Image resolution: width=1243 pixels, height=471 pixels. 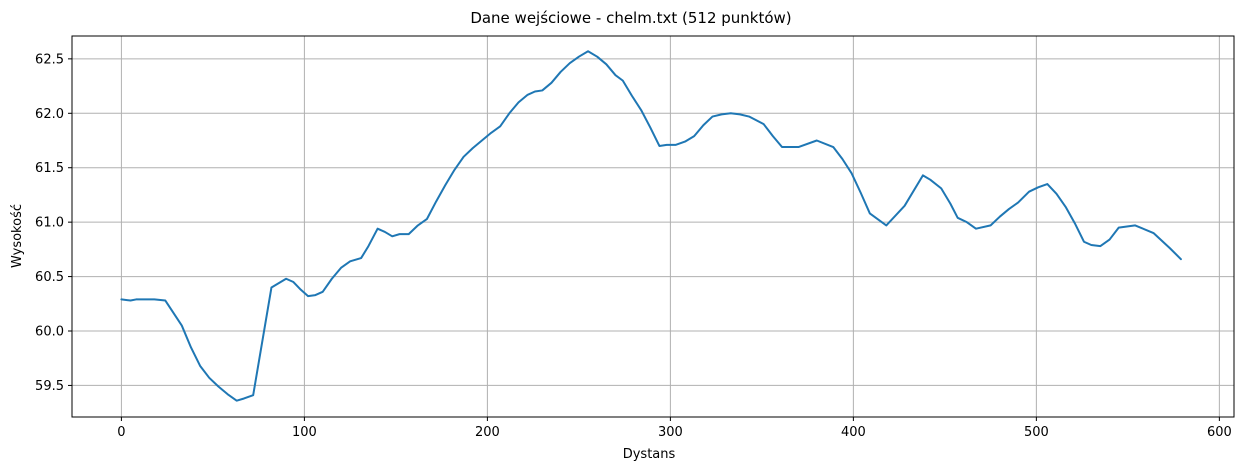 What do you see at coordinates (49, 114) in the screenshot?
I see `y-tick-label: 62.0` at bounding box center [49, 114].